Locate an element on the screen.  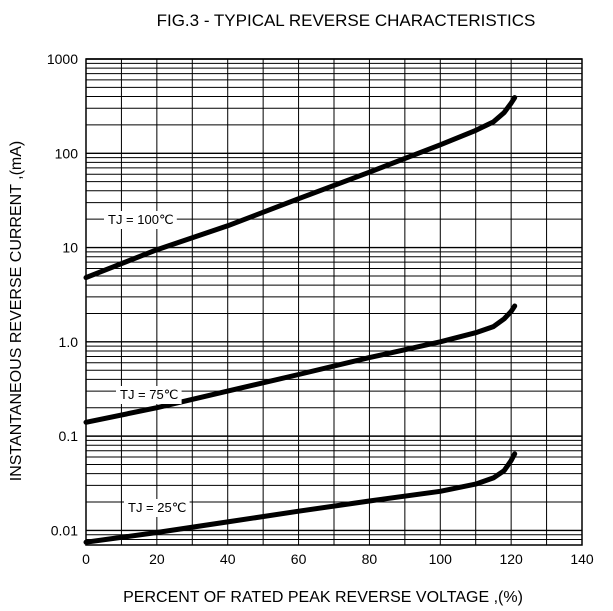
y-tick-label: 10 is located at coordinates (70, 248).